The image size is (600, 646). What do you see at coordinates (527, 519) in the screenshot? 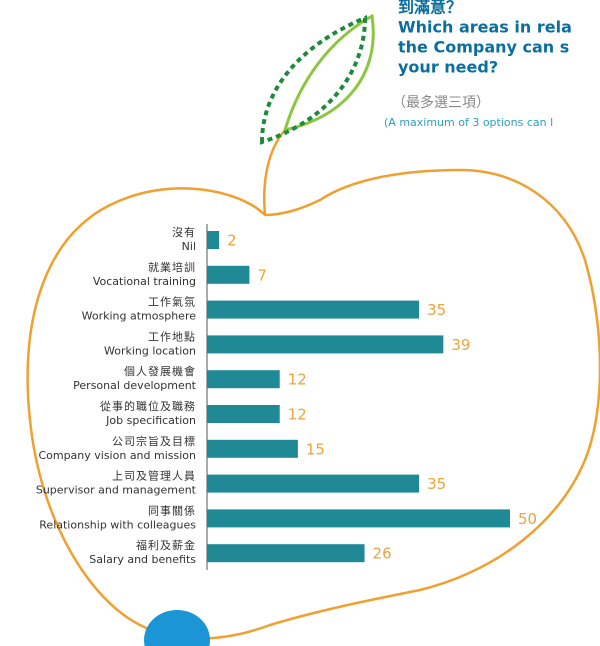
I see `value-label: 50` at bounding box center [527, 519].